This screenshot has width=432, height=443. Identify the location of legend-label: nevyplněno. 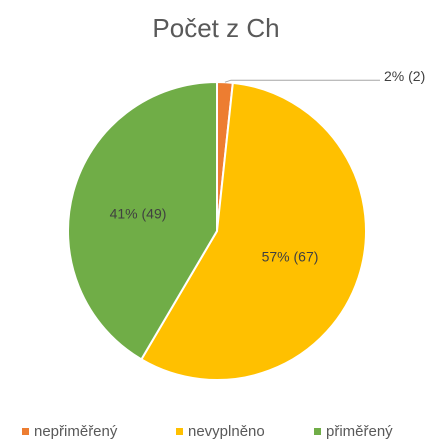
(226, 431).